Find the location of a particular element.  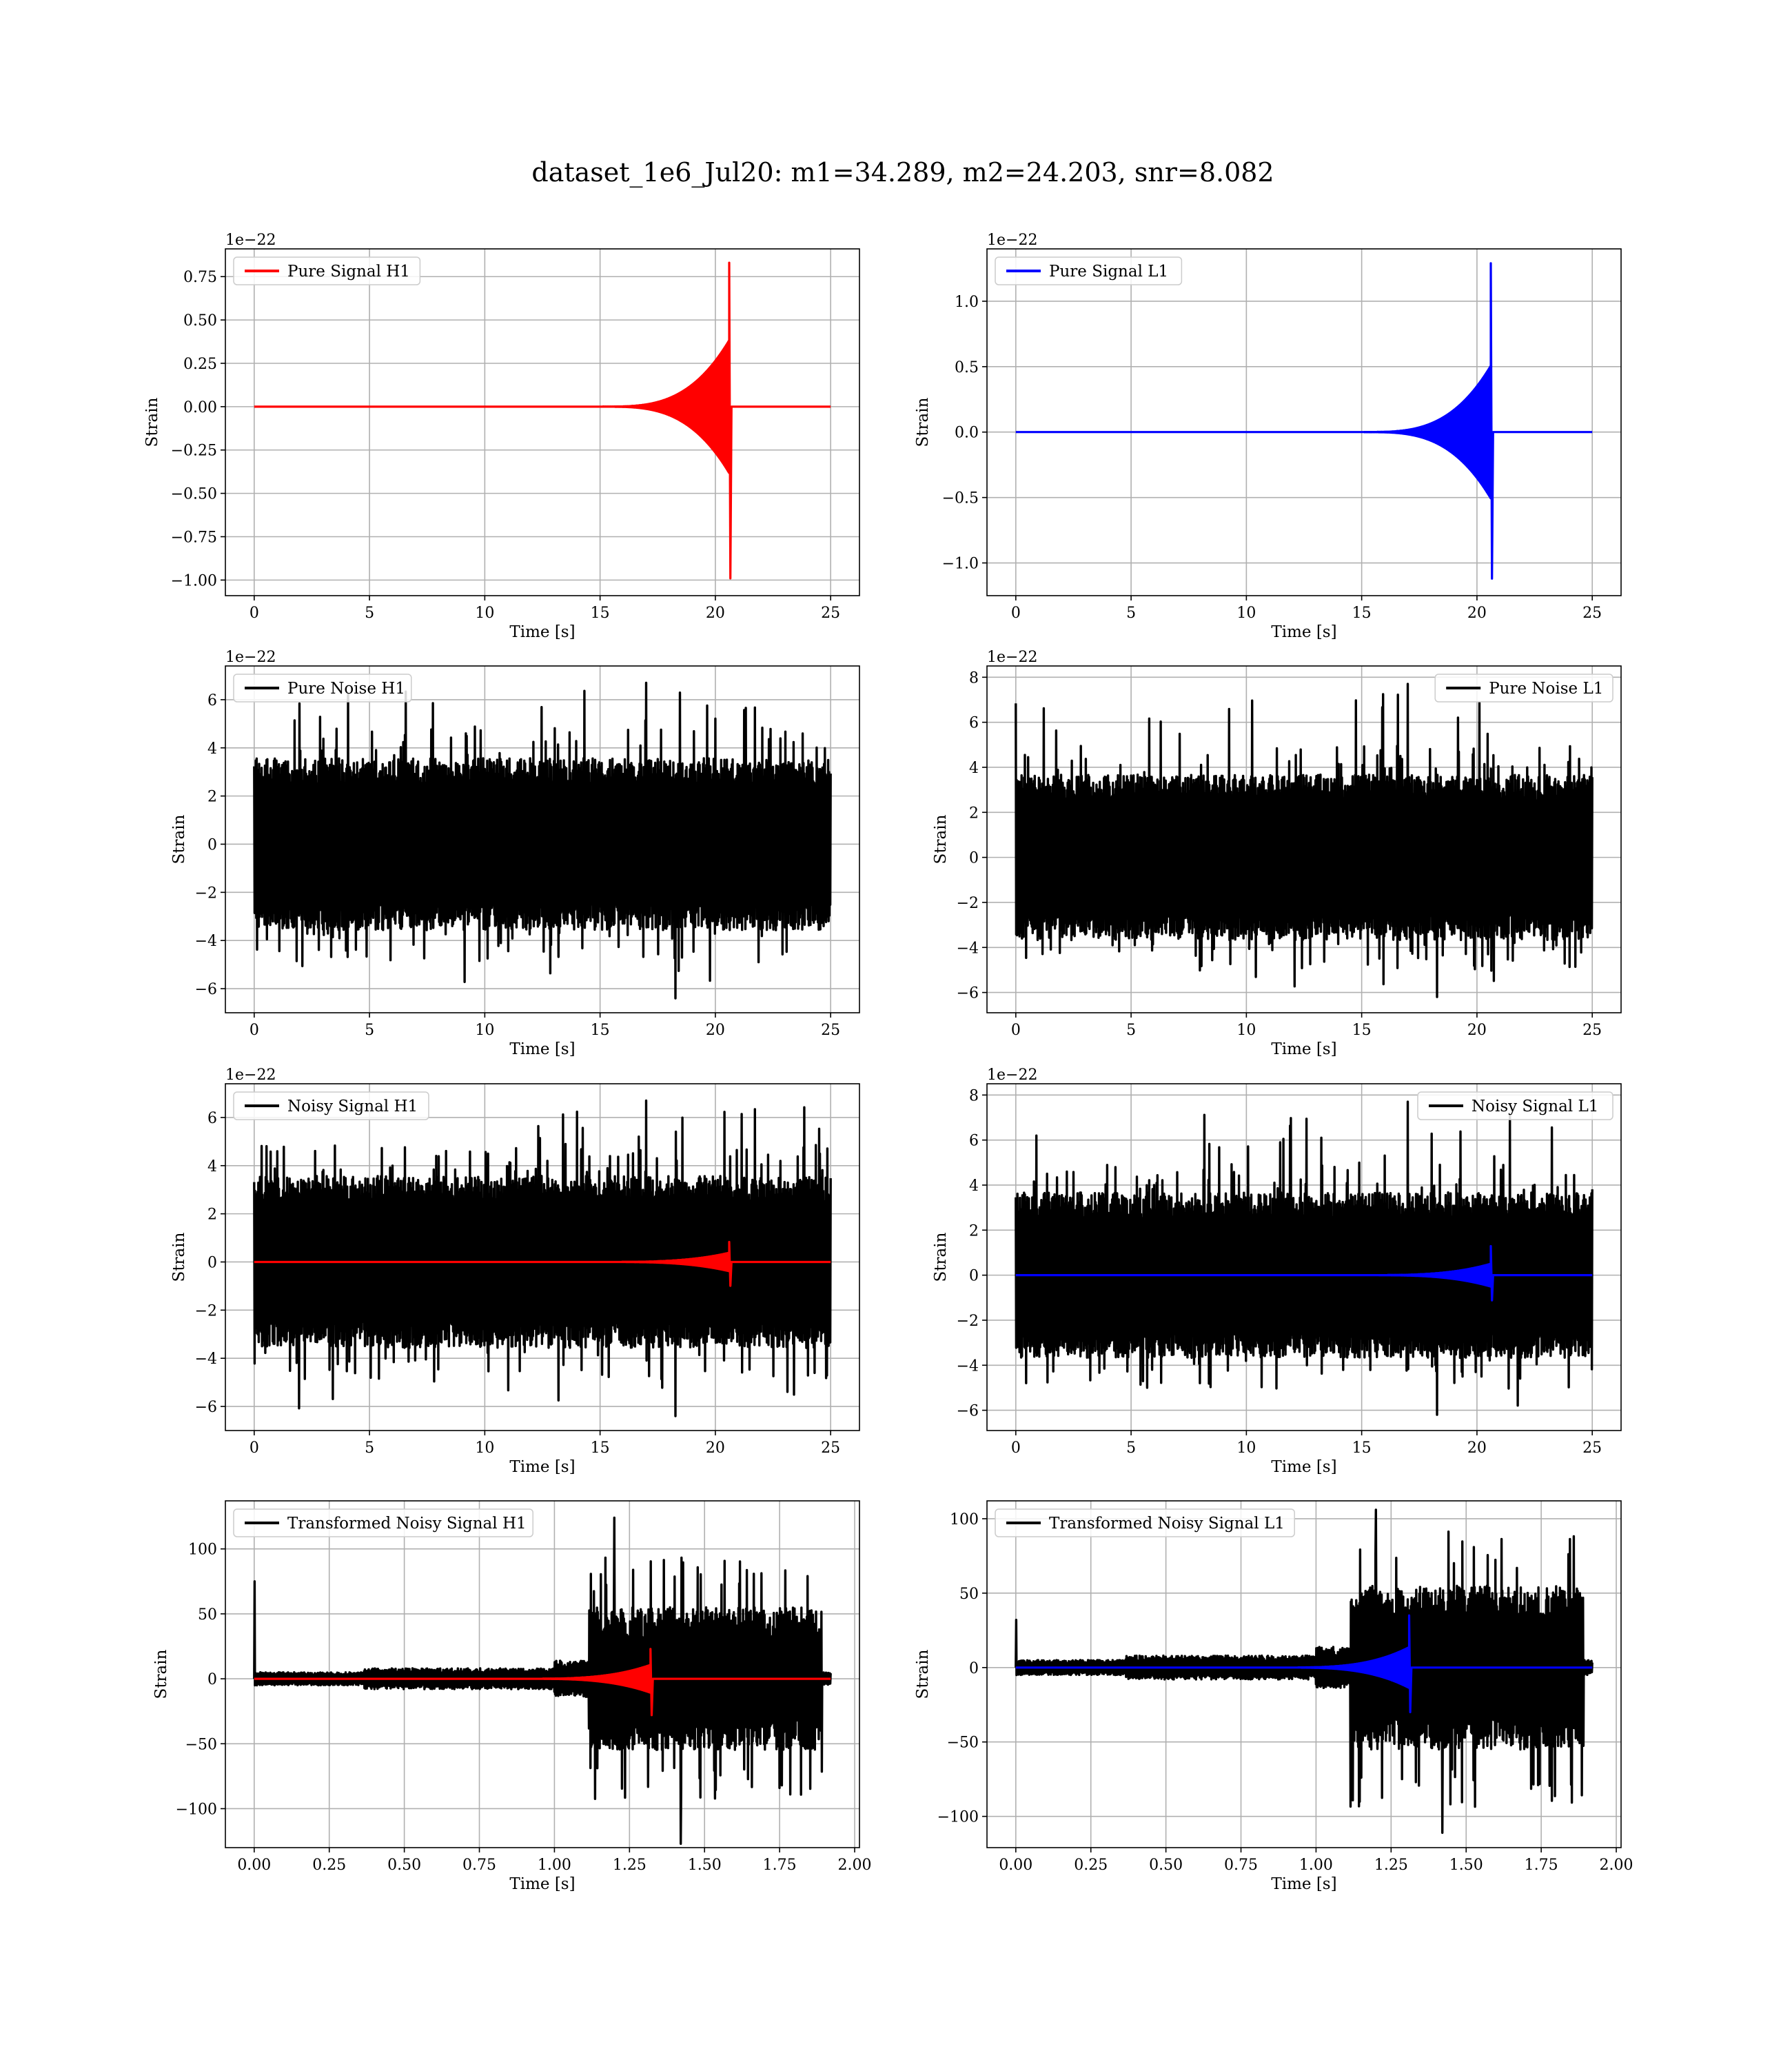

y-tick-label: 50 is located at coordinates (207, 1615).